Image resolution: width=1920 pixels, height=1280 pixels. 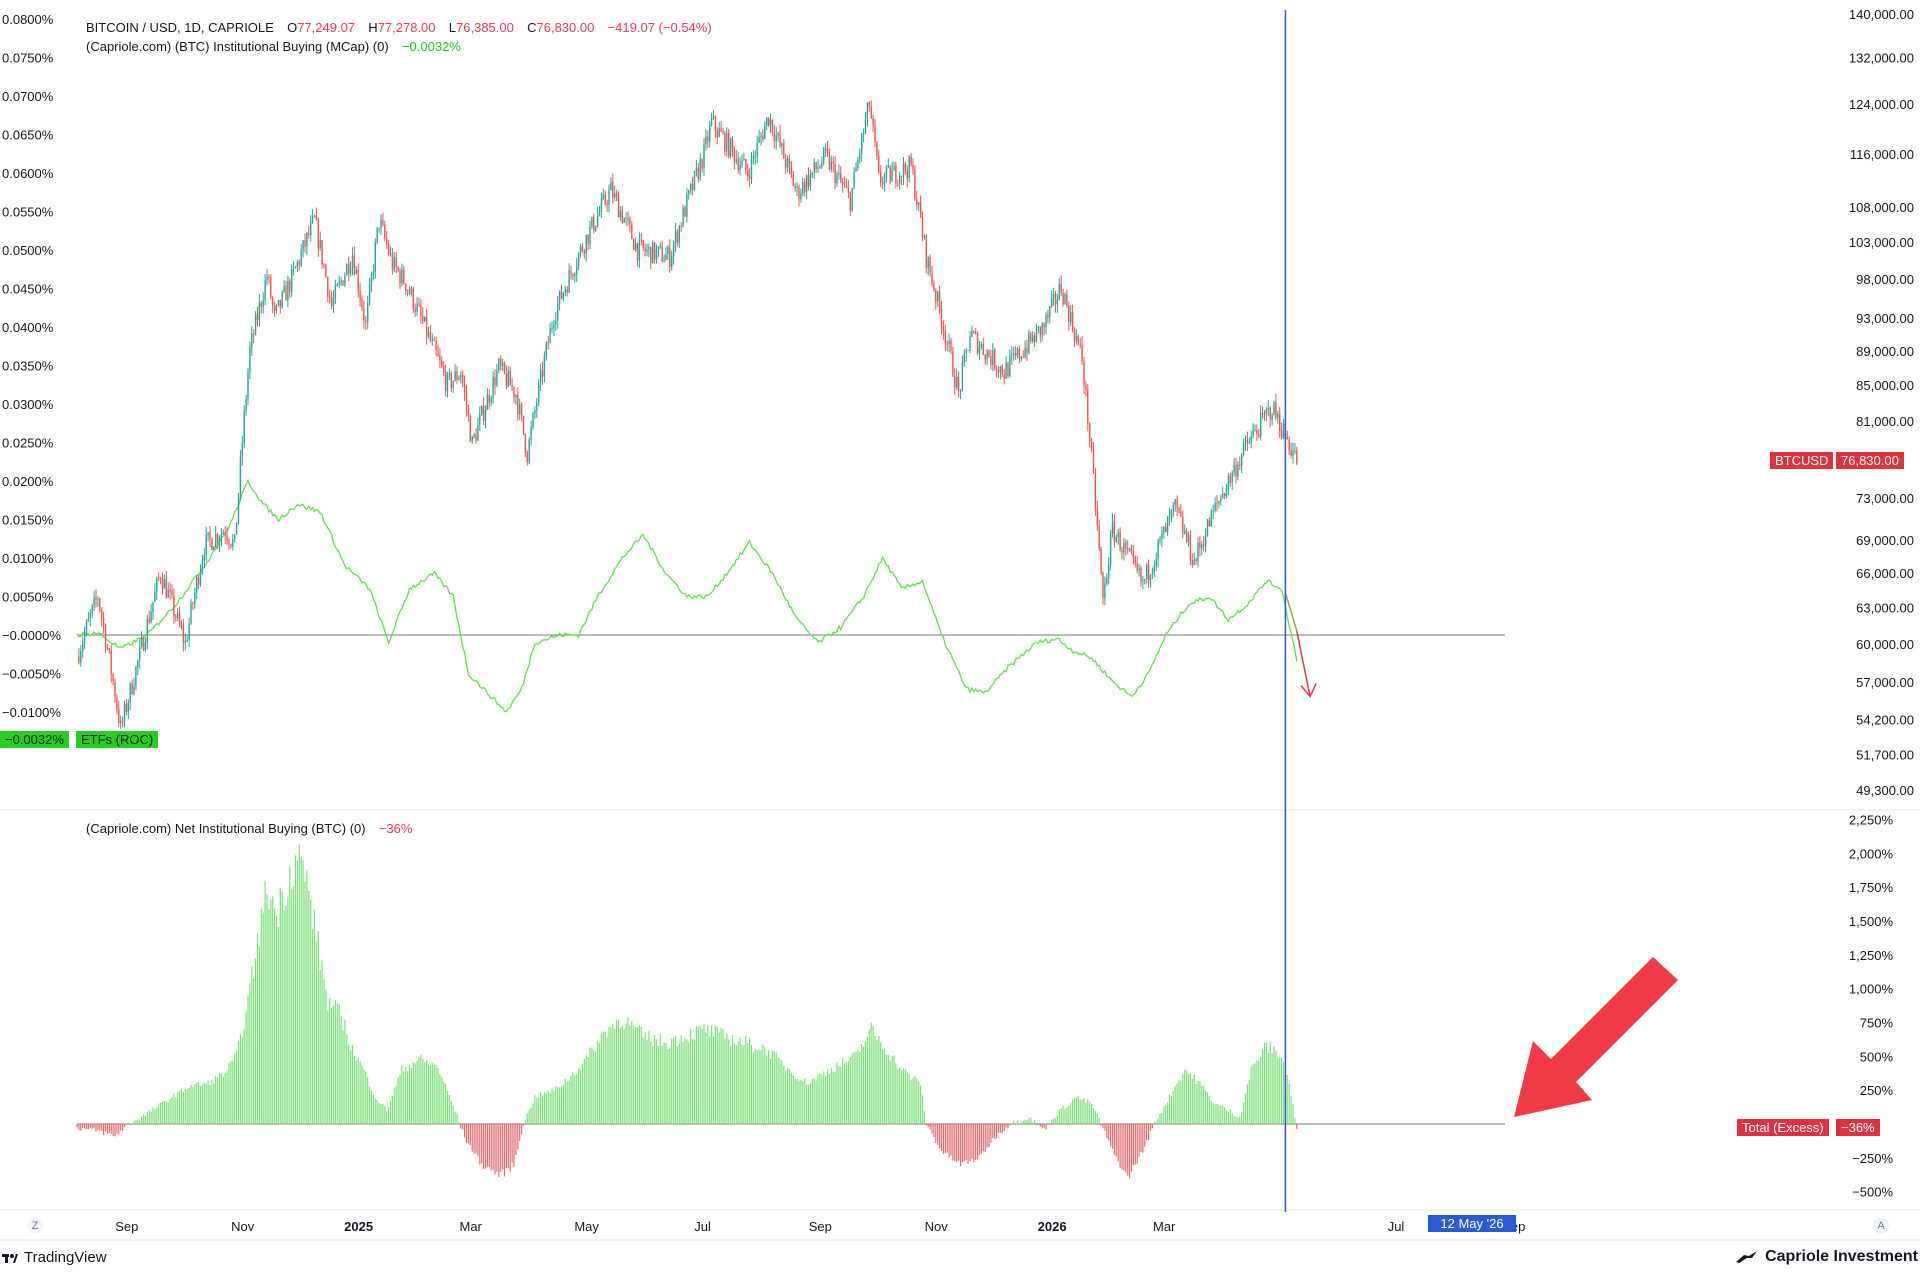 I want to click on hist-axis-tick: 750%, so click(x=1877, y=1023).